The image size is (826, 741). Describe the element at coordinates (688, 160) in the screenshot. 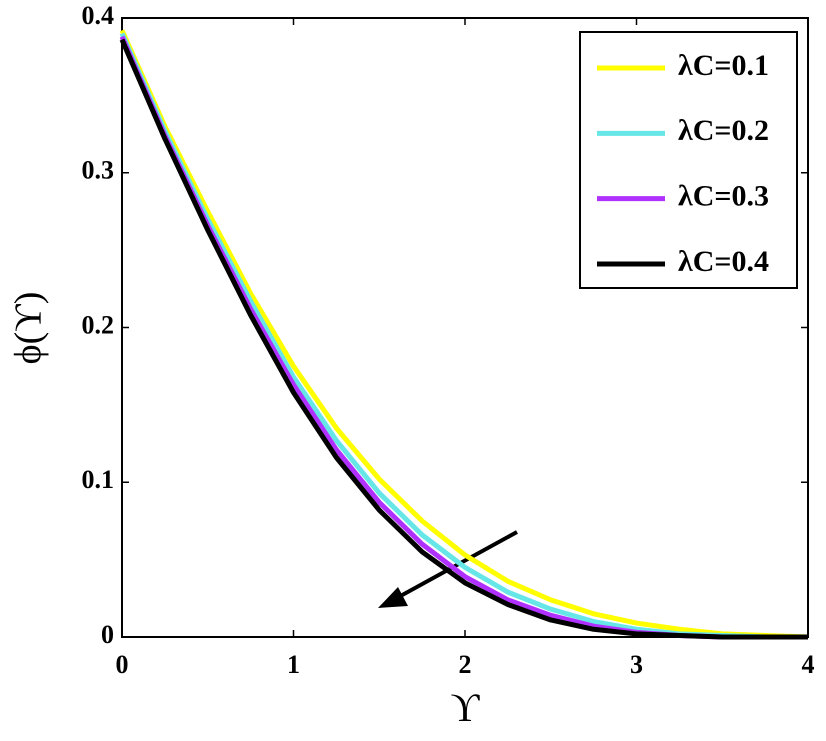

I see `legend-box` at that location.